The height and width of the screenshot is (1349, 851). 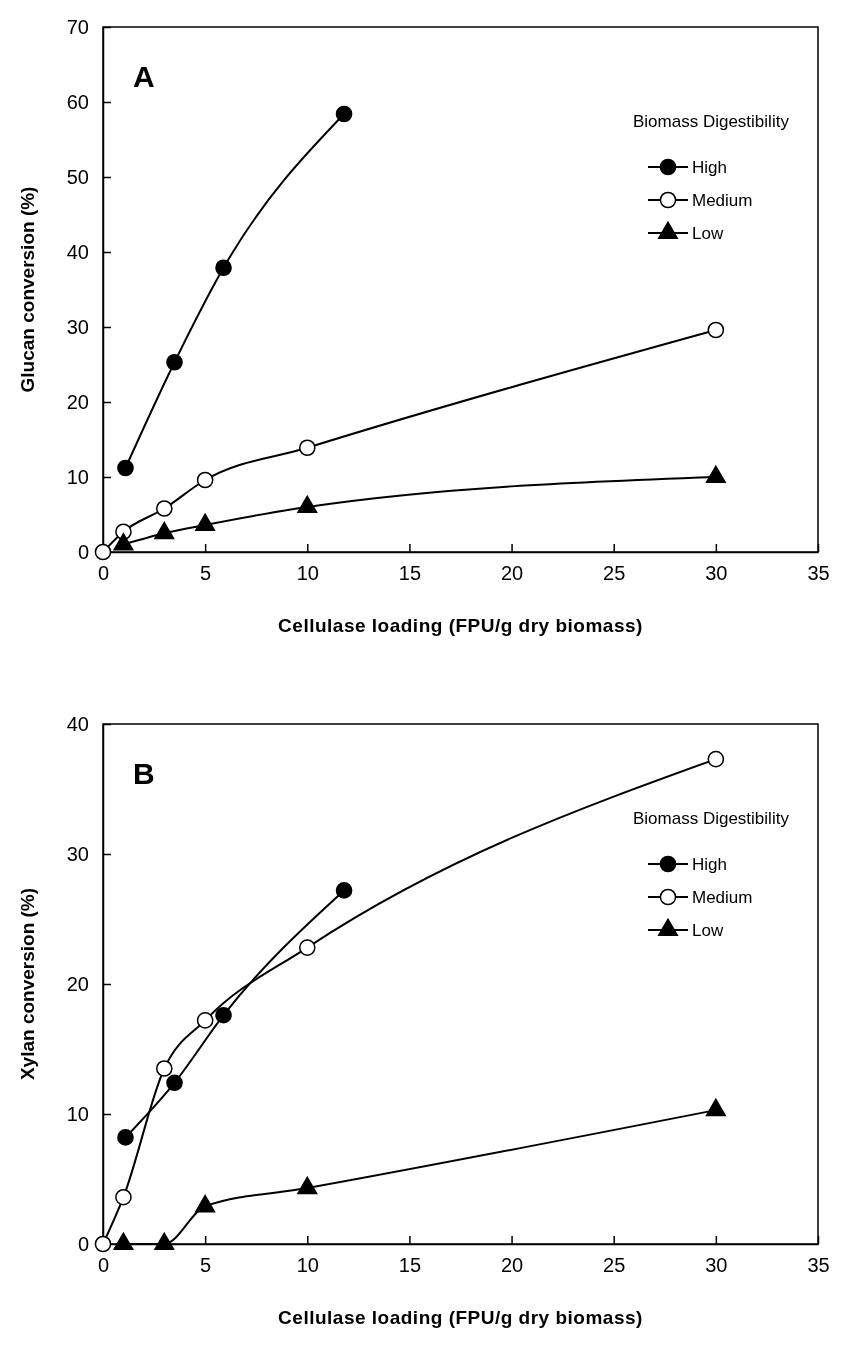 I want to click on y-tick-label: 60, so click(x=77, y=101).